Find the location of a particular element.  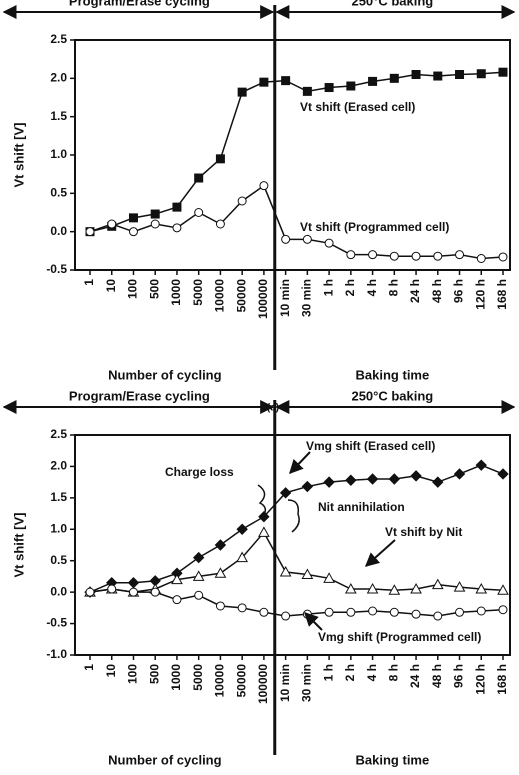

y-tick-label: 0.5 is located at coordinates (58, 560).